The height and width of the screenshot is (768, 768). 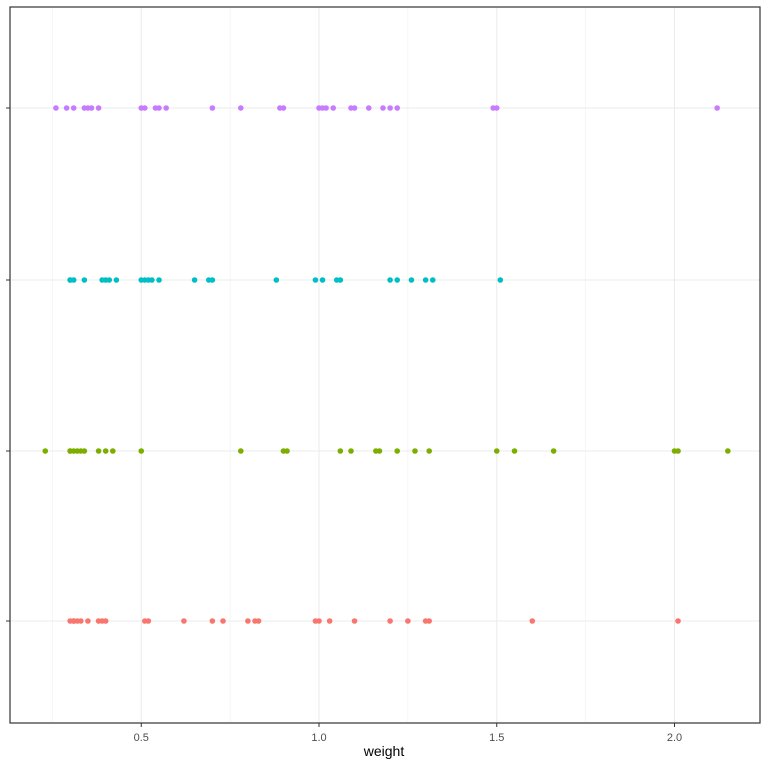 What do you see at coordinates (496, 738) in the screenshot?
I see `x-tick-label: 1.5` at bounding box center [496, 738].